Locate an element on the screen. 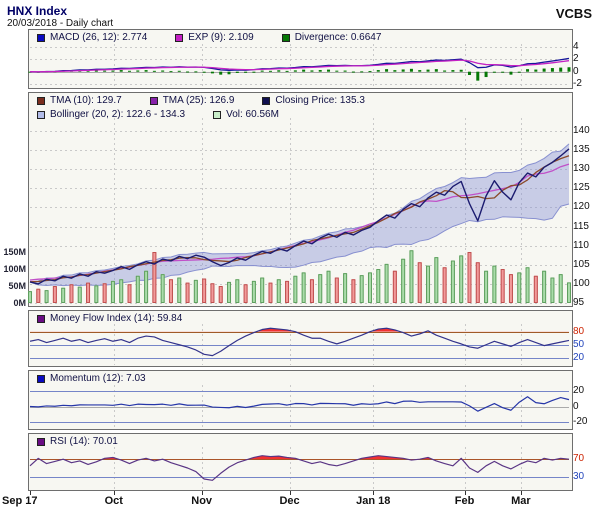  macd-y-tick-label: 2 is located at coordinates (576, 59).